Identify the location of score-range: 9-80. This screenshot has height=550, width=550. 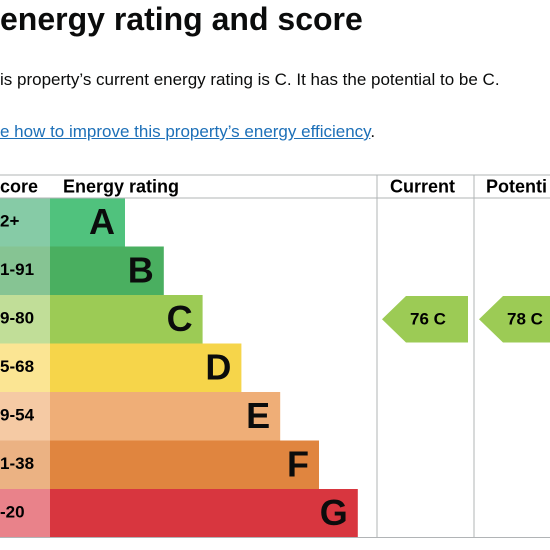
(17, 318).